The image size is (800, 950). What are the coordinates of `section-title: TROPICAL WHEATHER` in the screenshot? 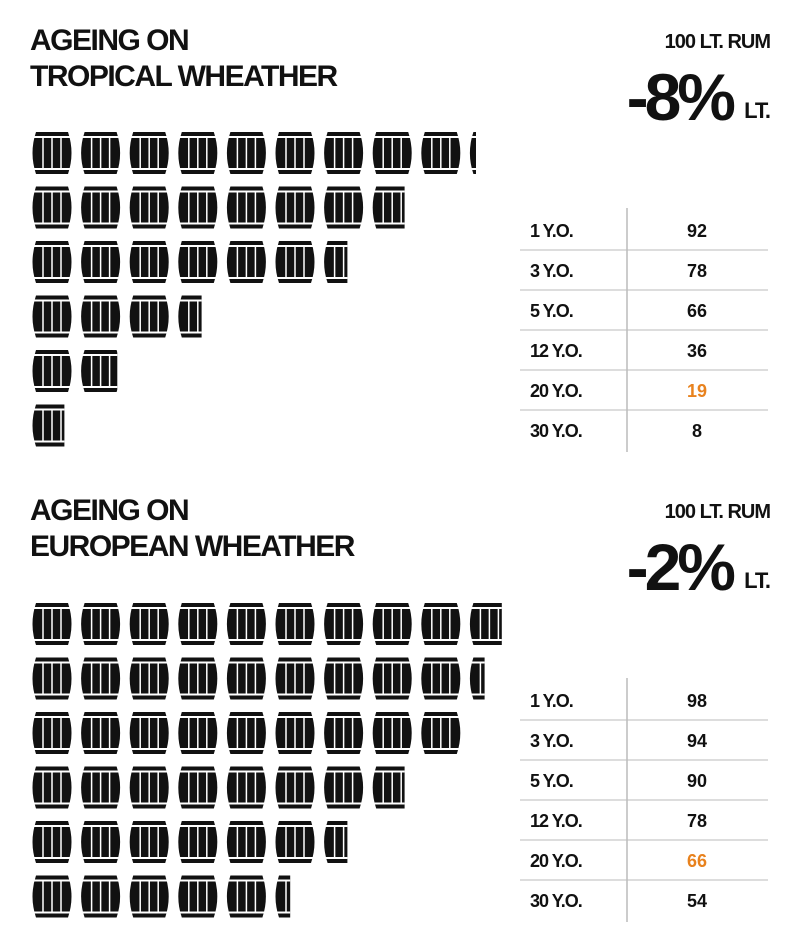 It's located at (184, 76).